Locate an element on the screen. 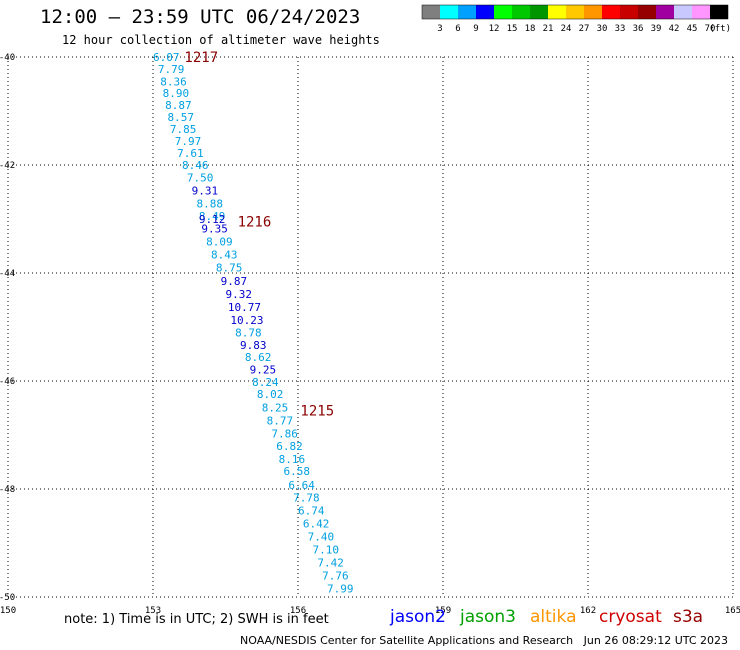  lon-tick-label: 159 is located at coordinates (443, 611).